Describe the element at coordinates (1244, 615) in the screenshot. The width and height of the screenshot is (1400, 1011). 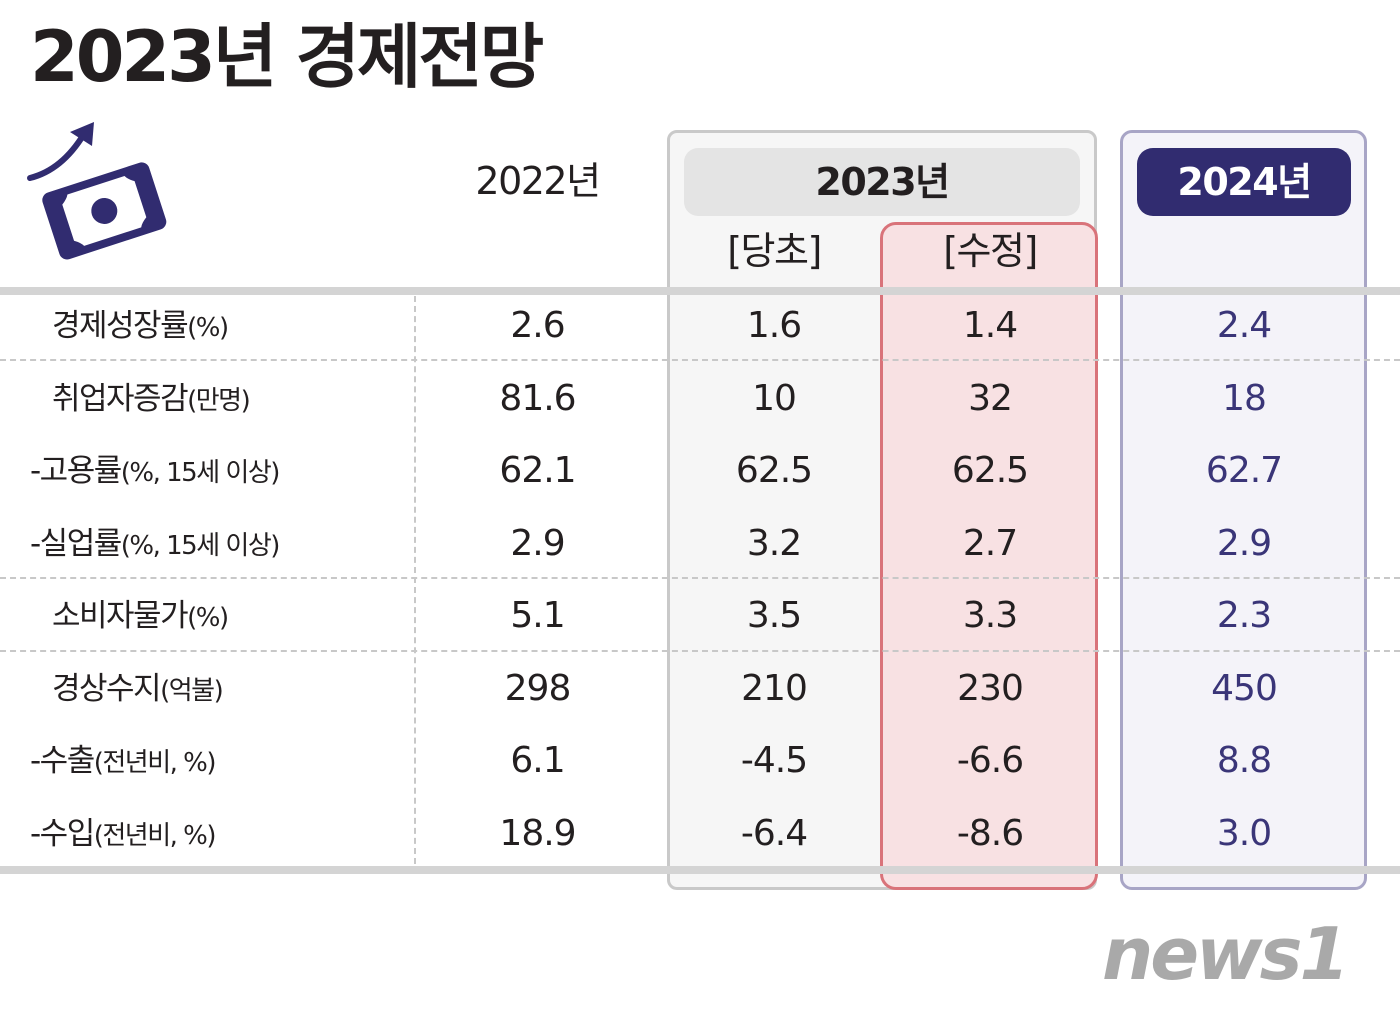
I see `cell-2024: 2.3` at that location.